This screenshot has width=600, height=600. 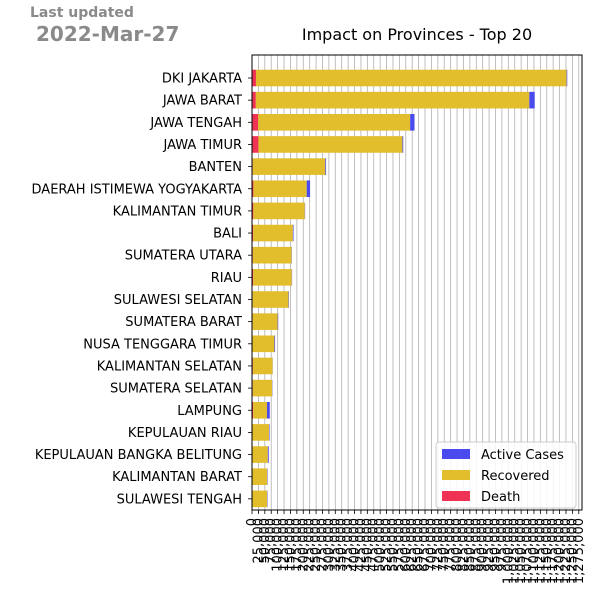 I want to click on x-tick-label: 325,000, so click(x=335, y=545).